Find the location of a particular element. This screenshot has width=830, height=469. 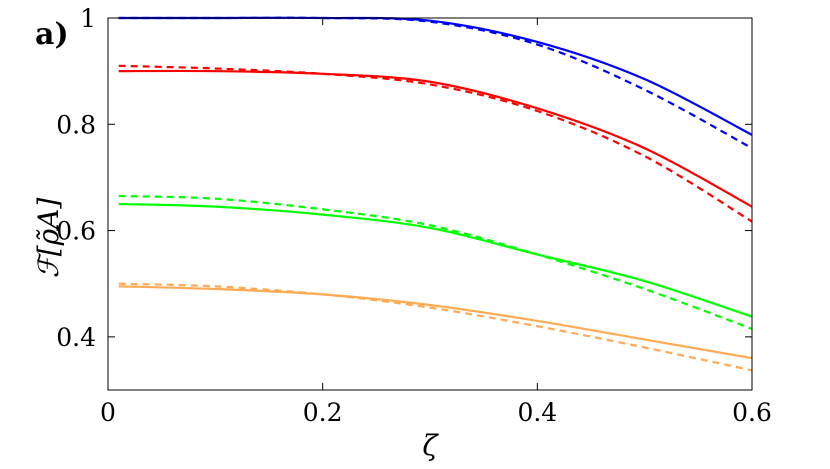

x-tick-label: 0 is located at coordinates (108, 412).